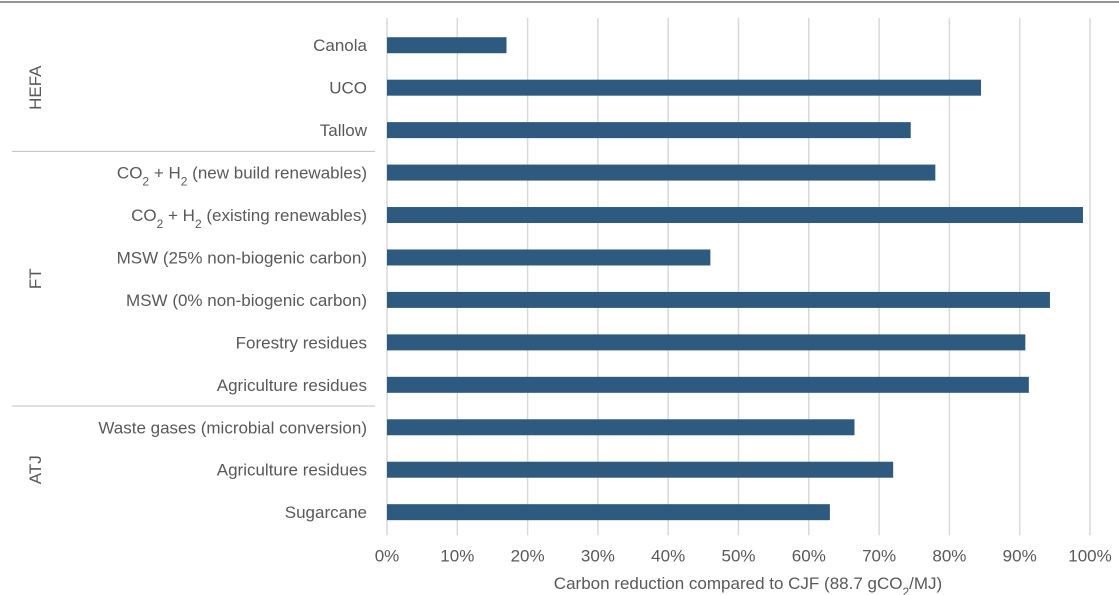 This screenshot has height=595, width=1119. What do you see at coordinates (232, 427) in the screenshot?
I see `category-label: Waste gases (microbial conversion)` at bounding box center [232, 427].